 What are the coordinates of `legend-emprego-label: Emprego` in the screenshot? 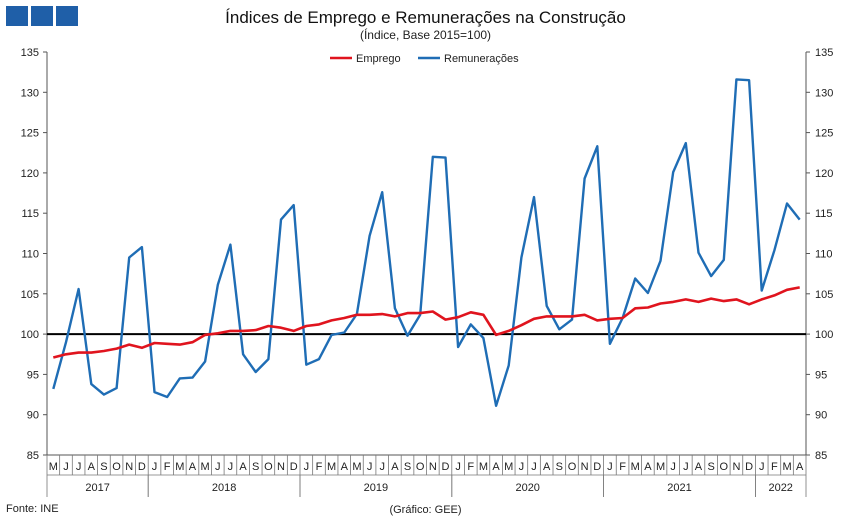 It's located at (378, 59).